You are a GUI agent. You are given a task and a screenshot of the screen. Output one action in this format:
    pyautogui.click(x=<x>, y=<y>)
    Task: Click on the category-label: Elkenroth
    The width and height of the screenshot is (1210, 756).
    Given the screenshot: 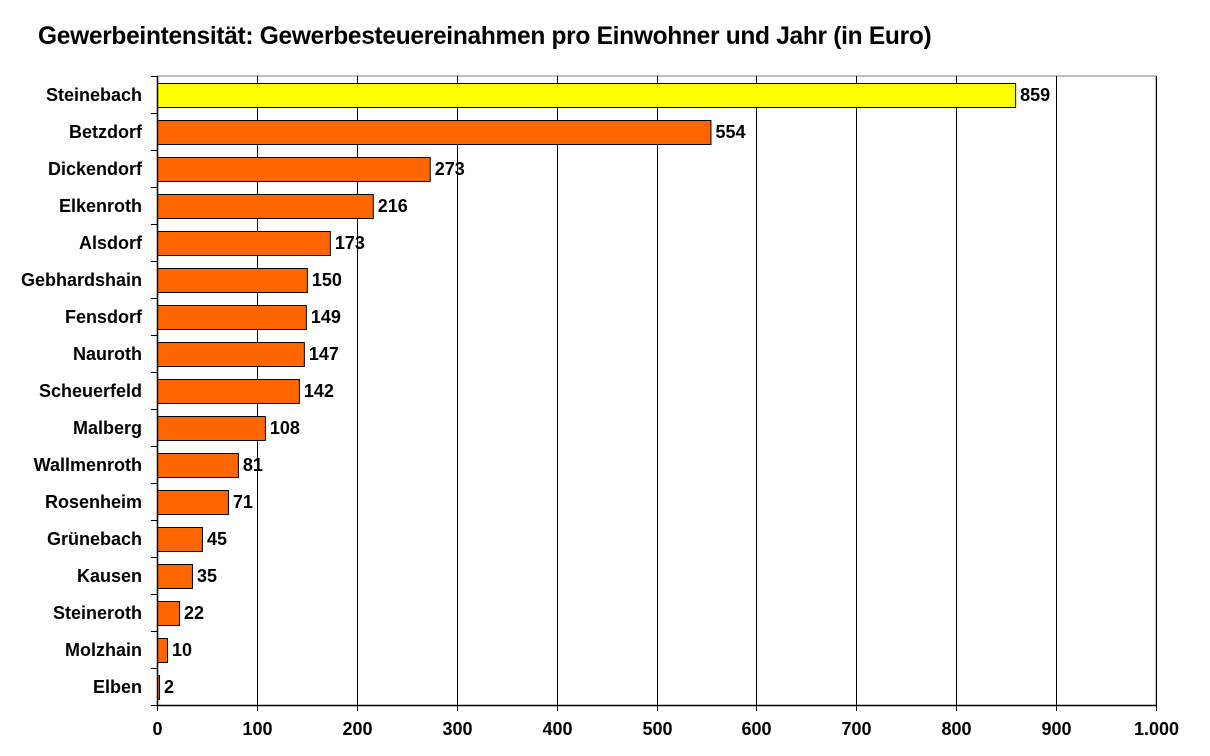 What is the action you would take?
    pyautogui.click(x=100, y=206)
    